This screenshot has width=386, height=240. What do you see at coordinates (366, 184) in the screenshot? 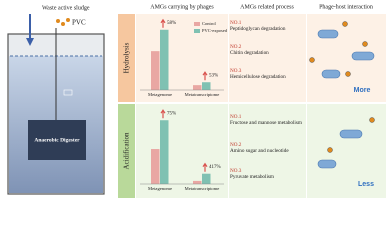
I see `interaction-label: Less` at bounding box center [366, 184].